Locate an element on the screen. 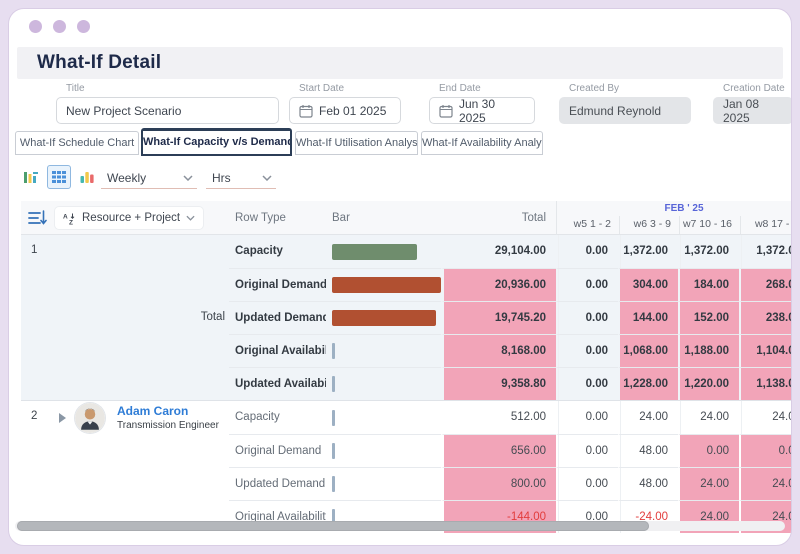 The image size is (800, 554). week-value: 152.00 is located at coordinates (708, 317).